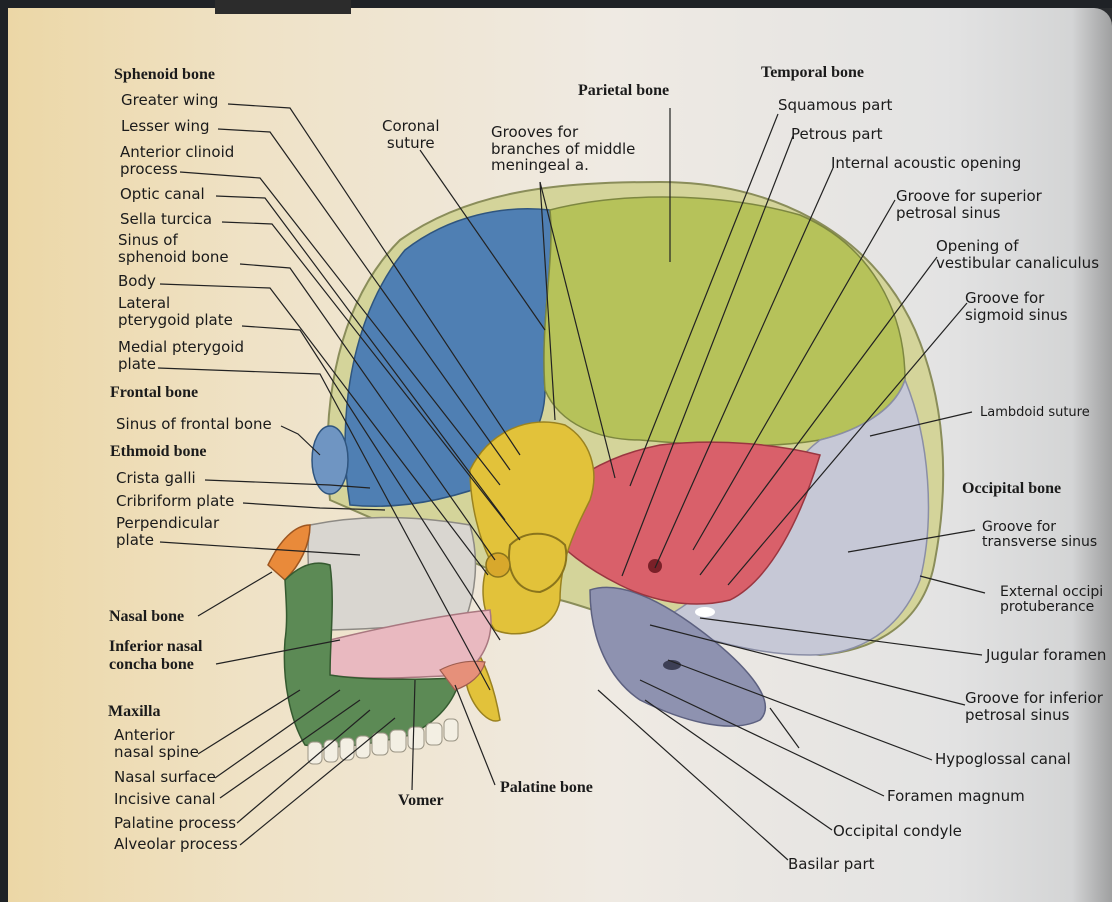 The image size is (1112, 902). I want to click on label-palatine-bone: Palatine bone, so click(546, 787).